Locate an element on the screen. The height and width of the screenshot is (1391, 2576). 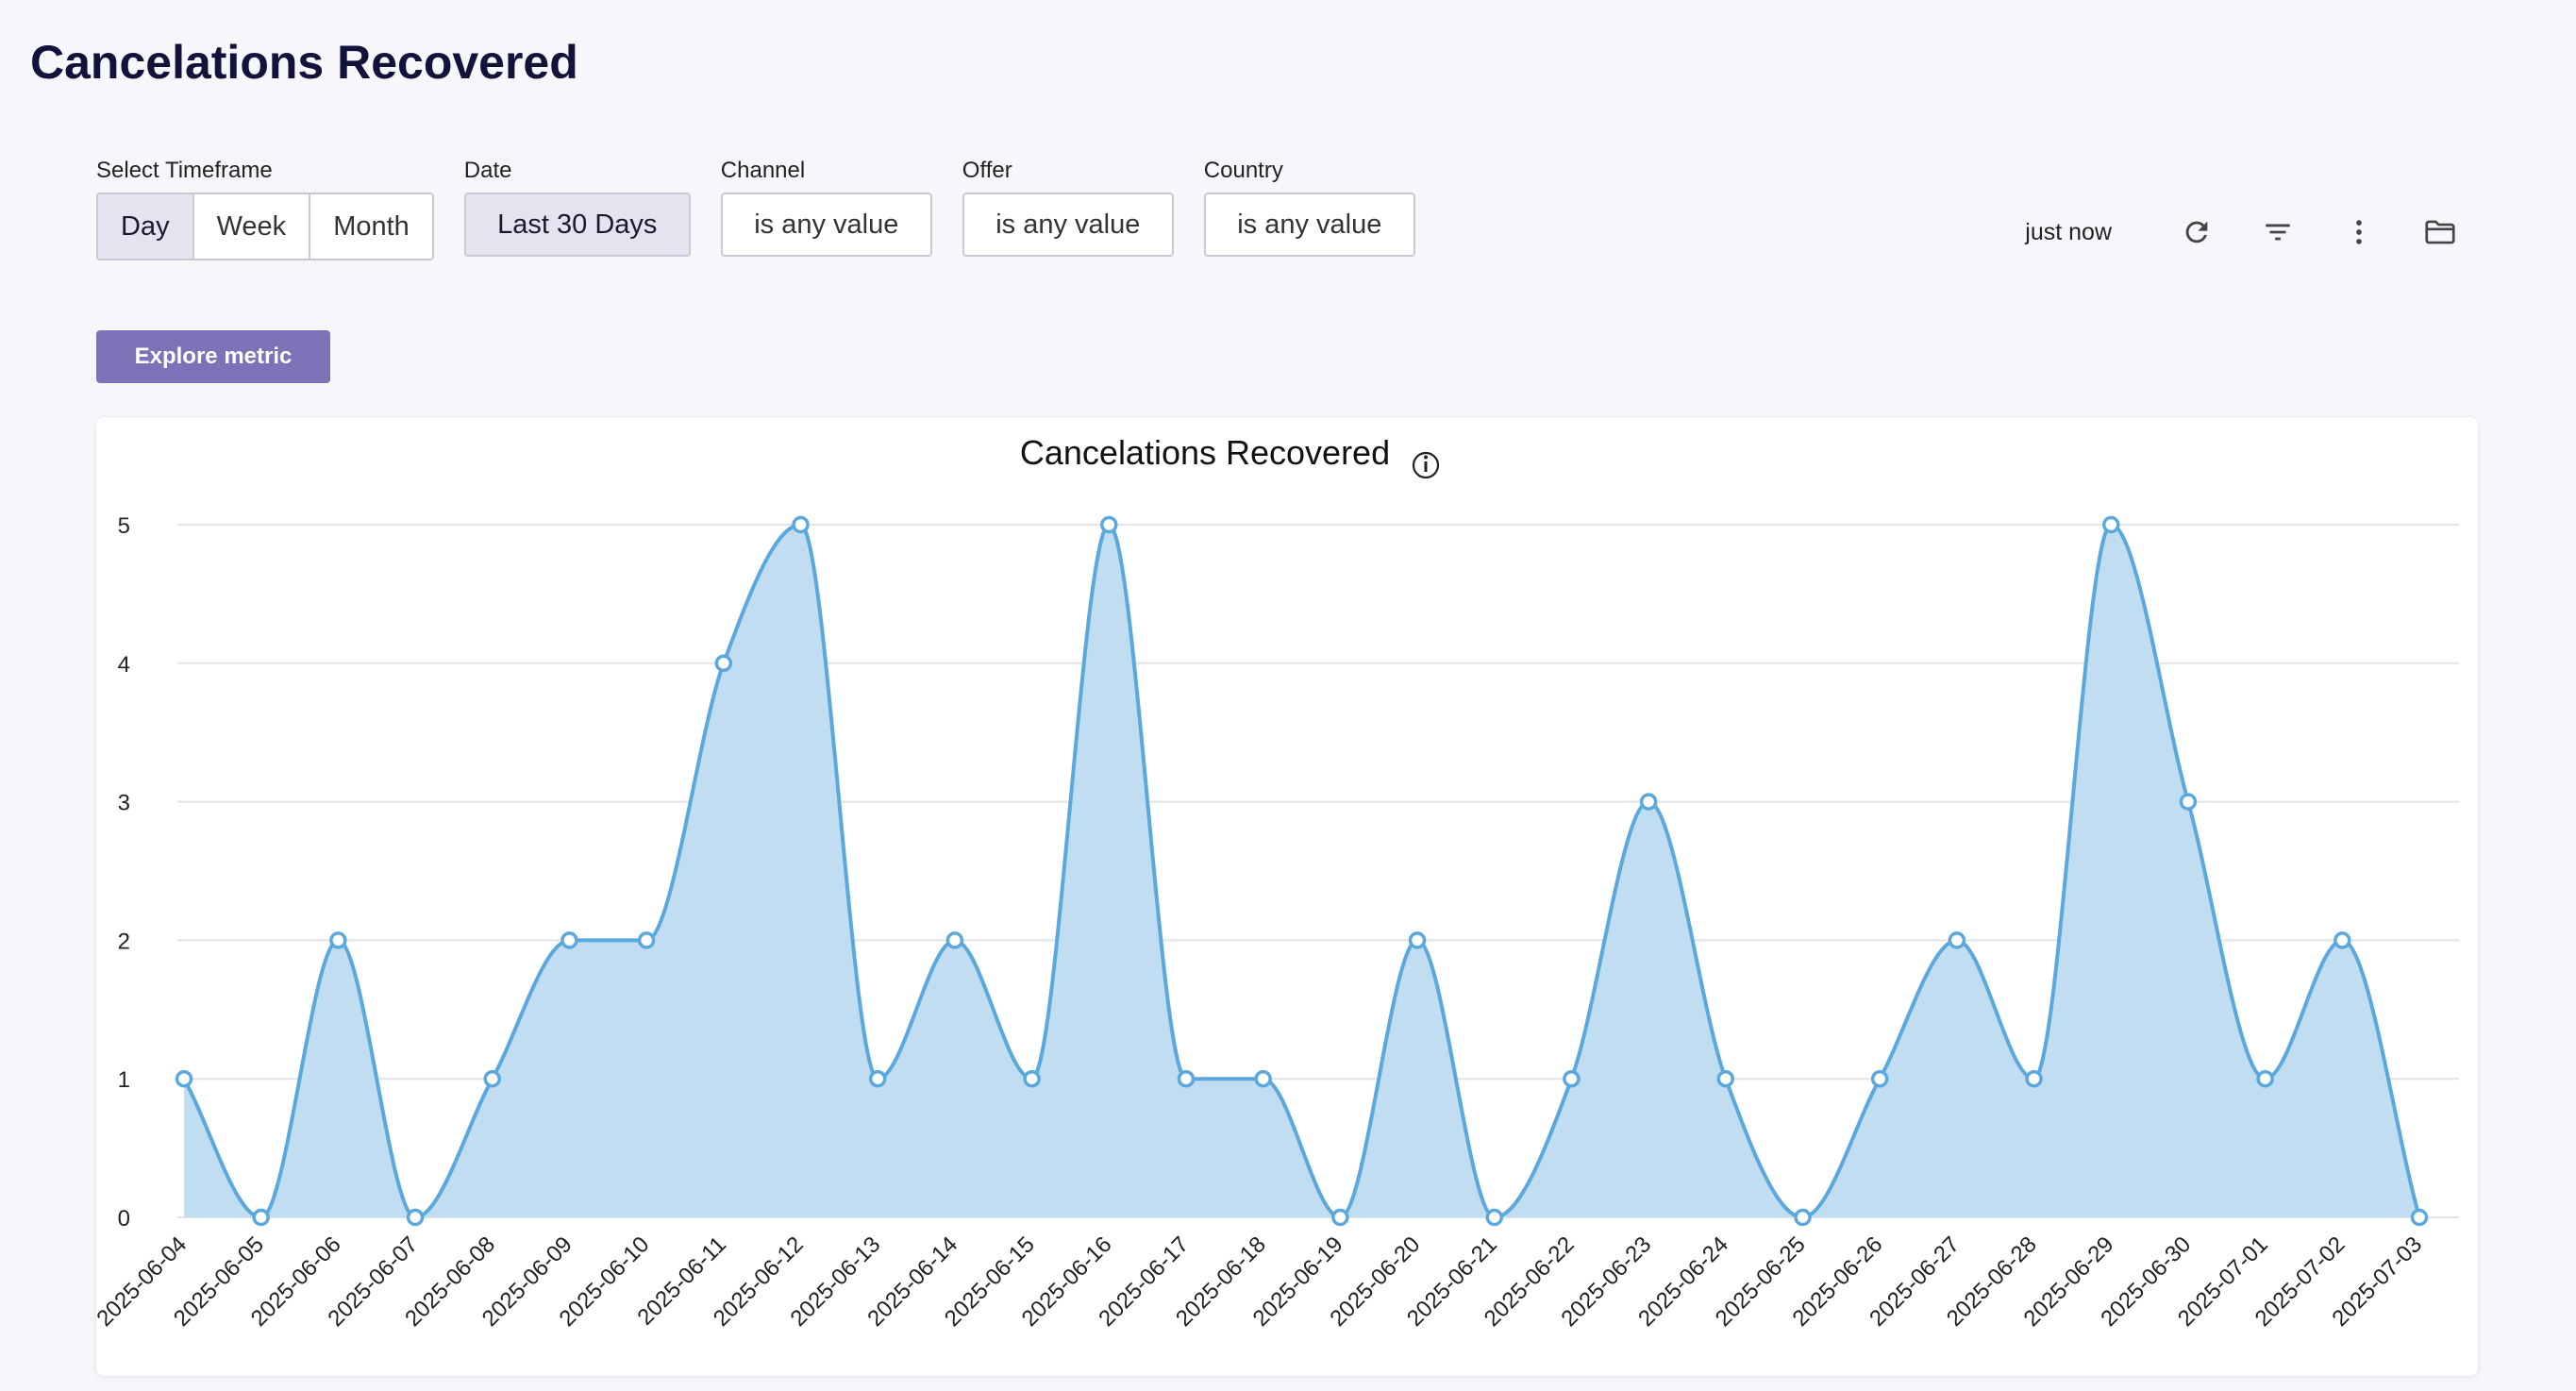
chart-title: Cancelations Recovered is located at coordinates (1205, 452).